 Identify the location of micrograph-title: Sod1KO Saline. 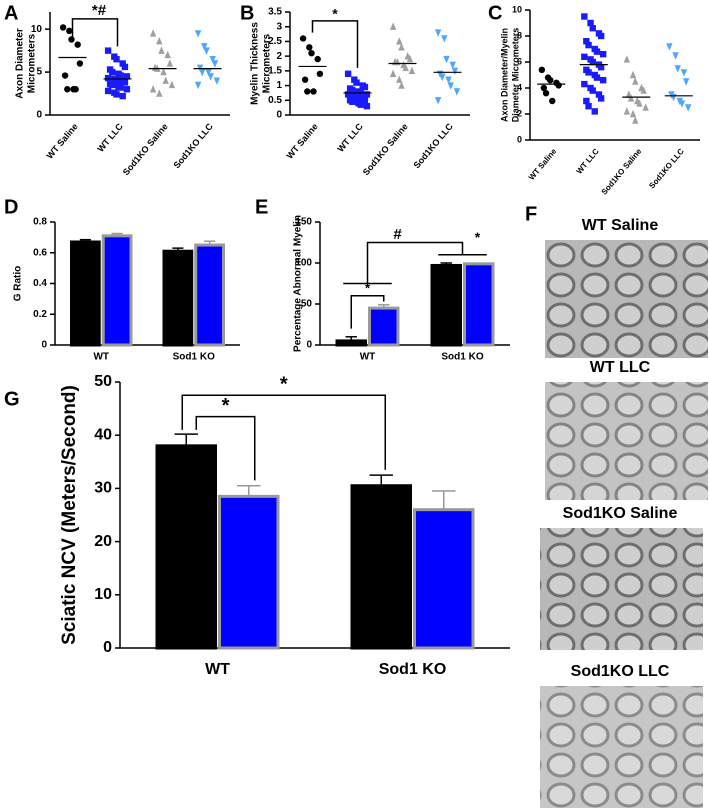
(620, 513).